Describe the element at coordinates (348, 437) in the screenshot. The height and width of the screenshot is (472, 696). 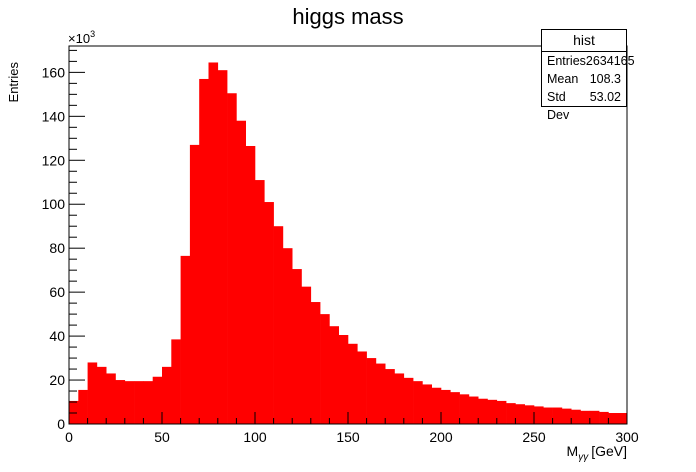
I see `x-tick-label: 150` at that location.